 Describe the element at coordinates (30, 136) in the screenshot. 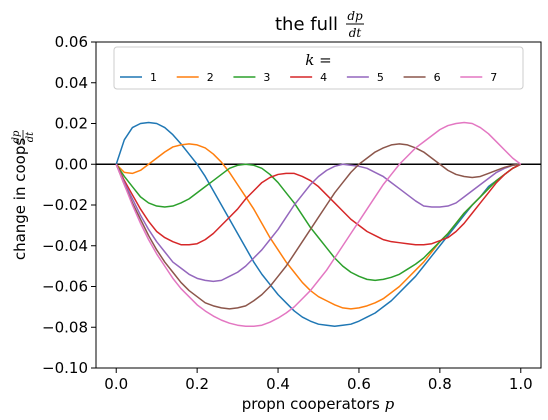

I see `y-axis-frac-denominator: dt` at that location.